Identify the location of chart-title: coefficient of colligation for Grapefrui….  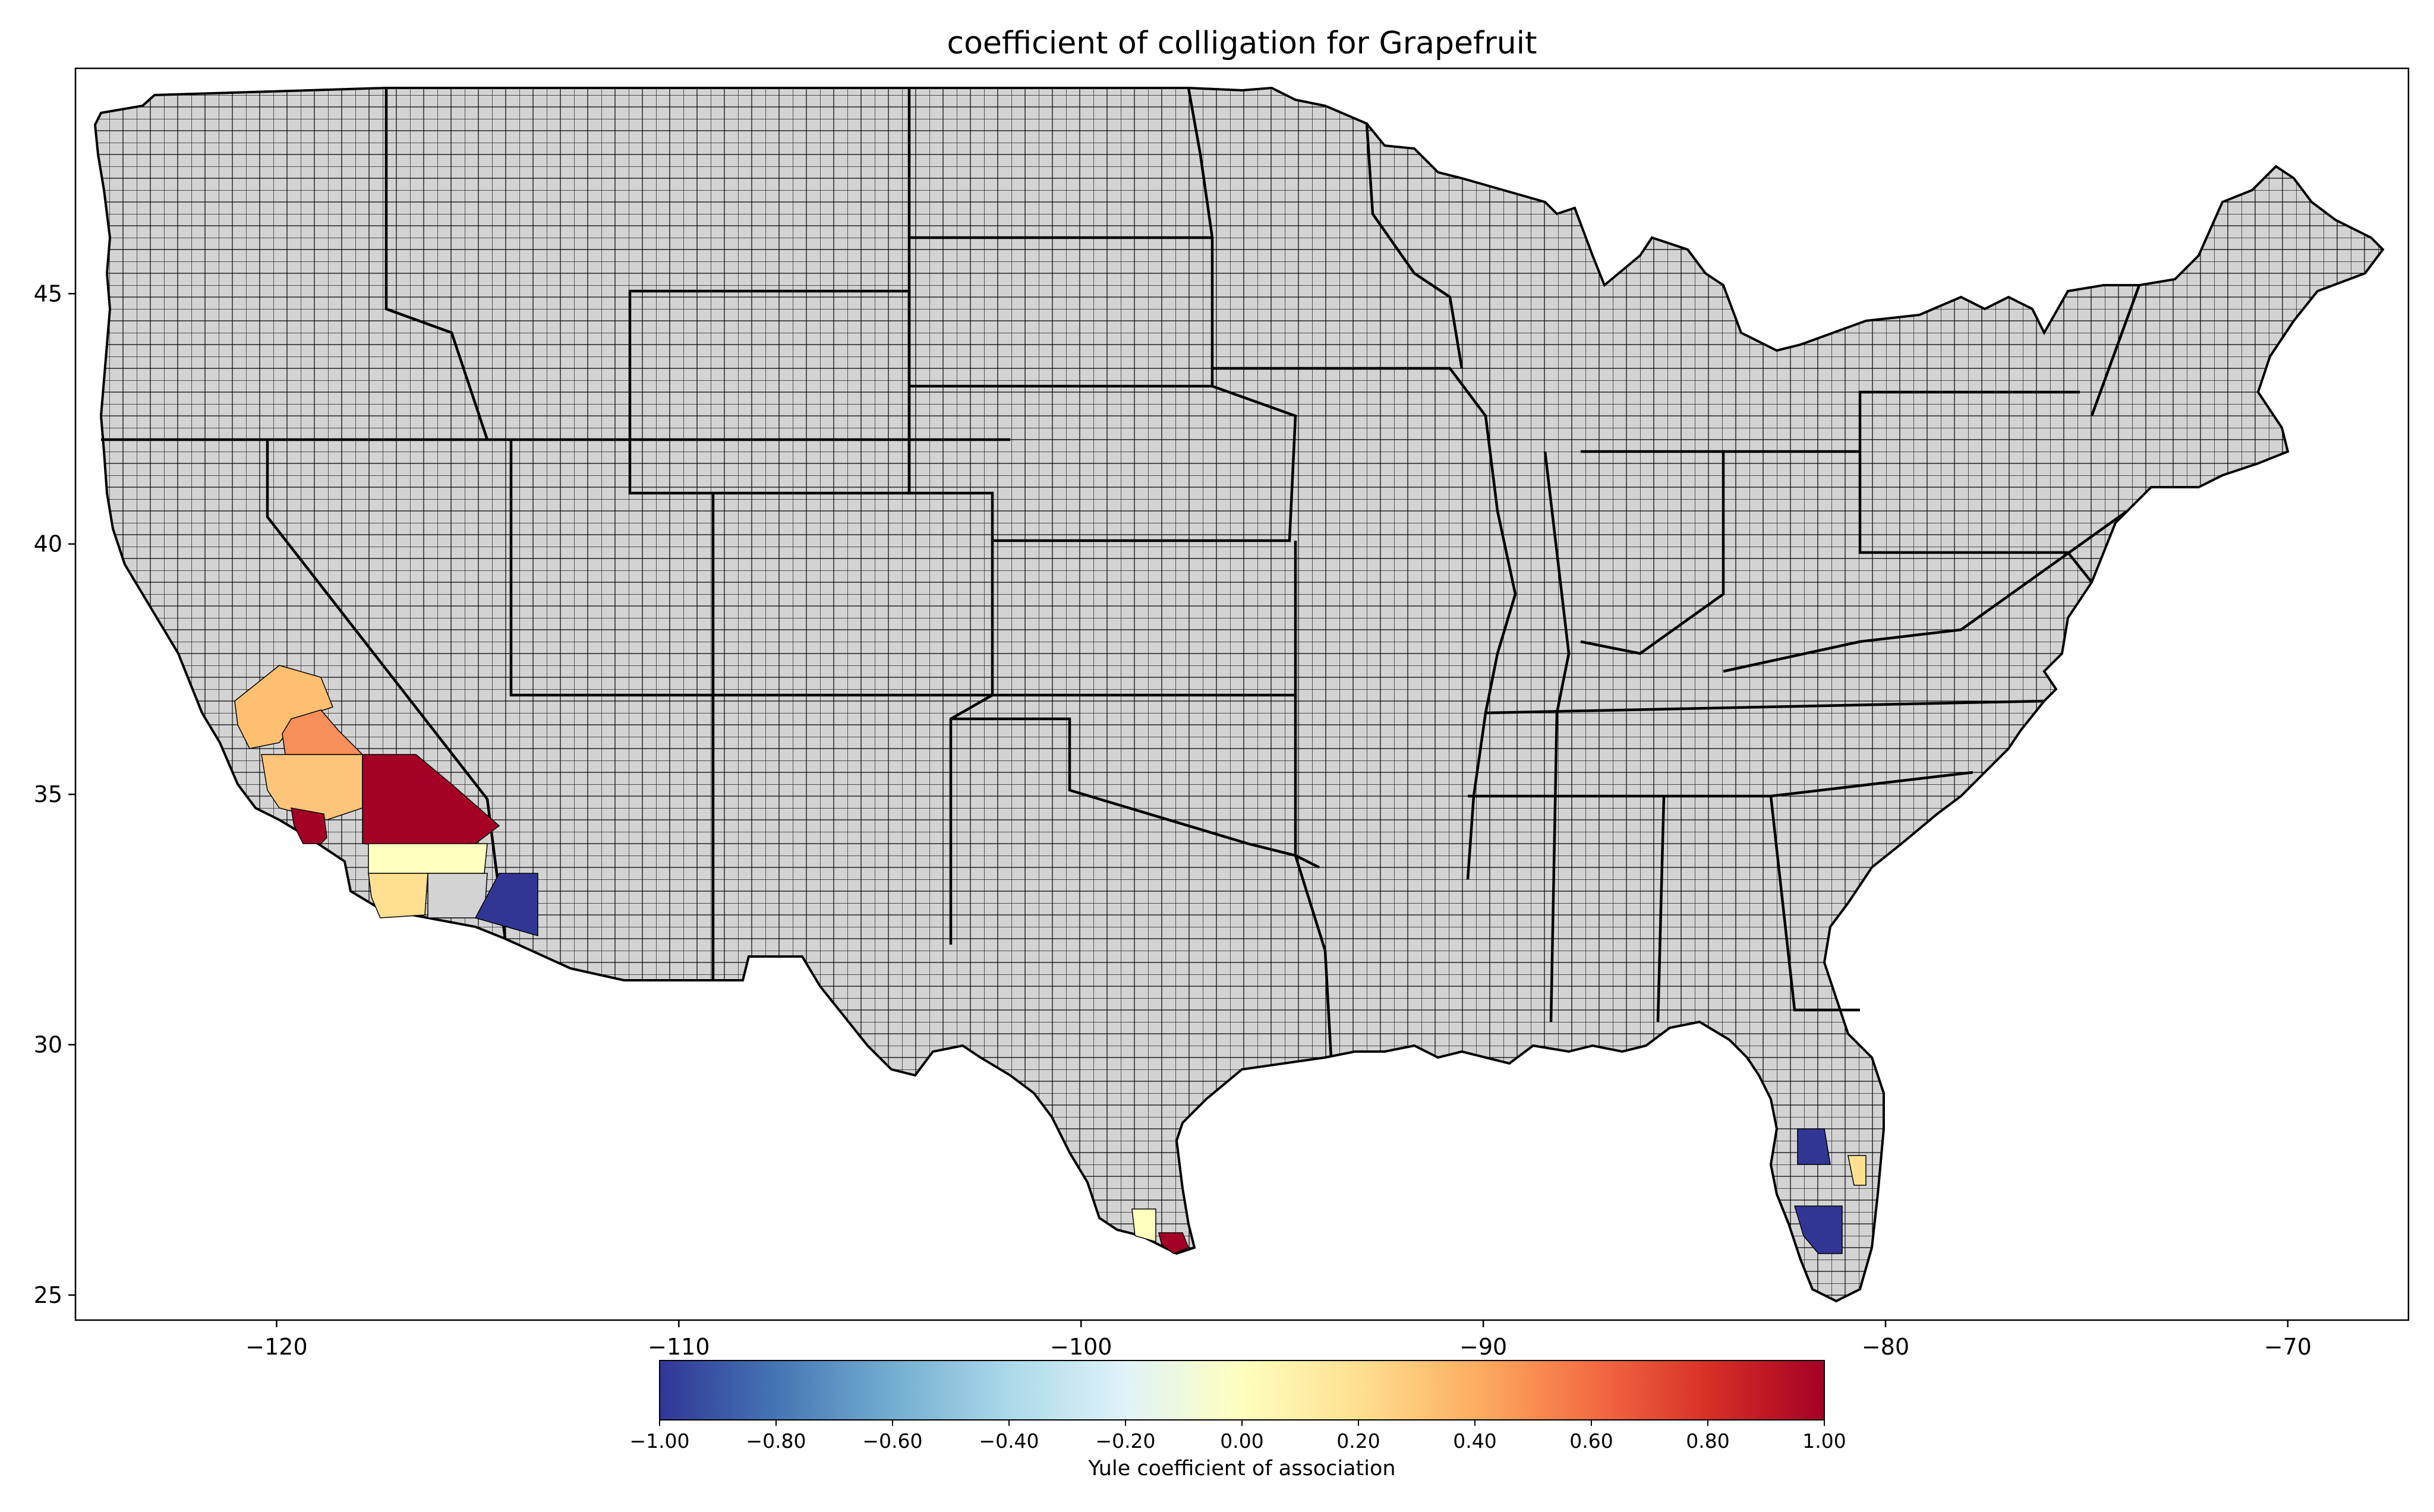
(1242, 43).